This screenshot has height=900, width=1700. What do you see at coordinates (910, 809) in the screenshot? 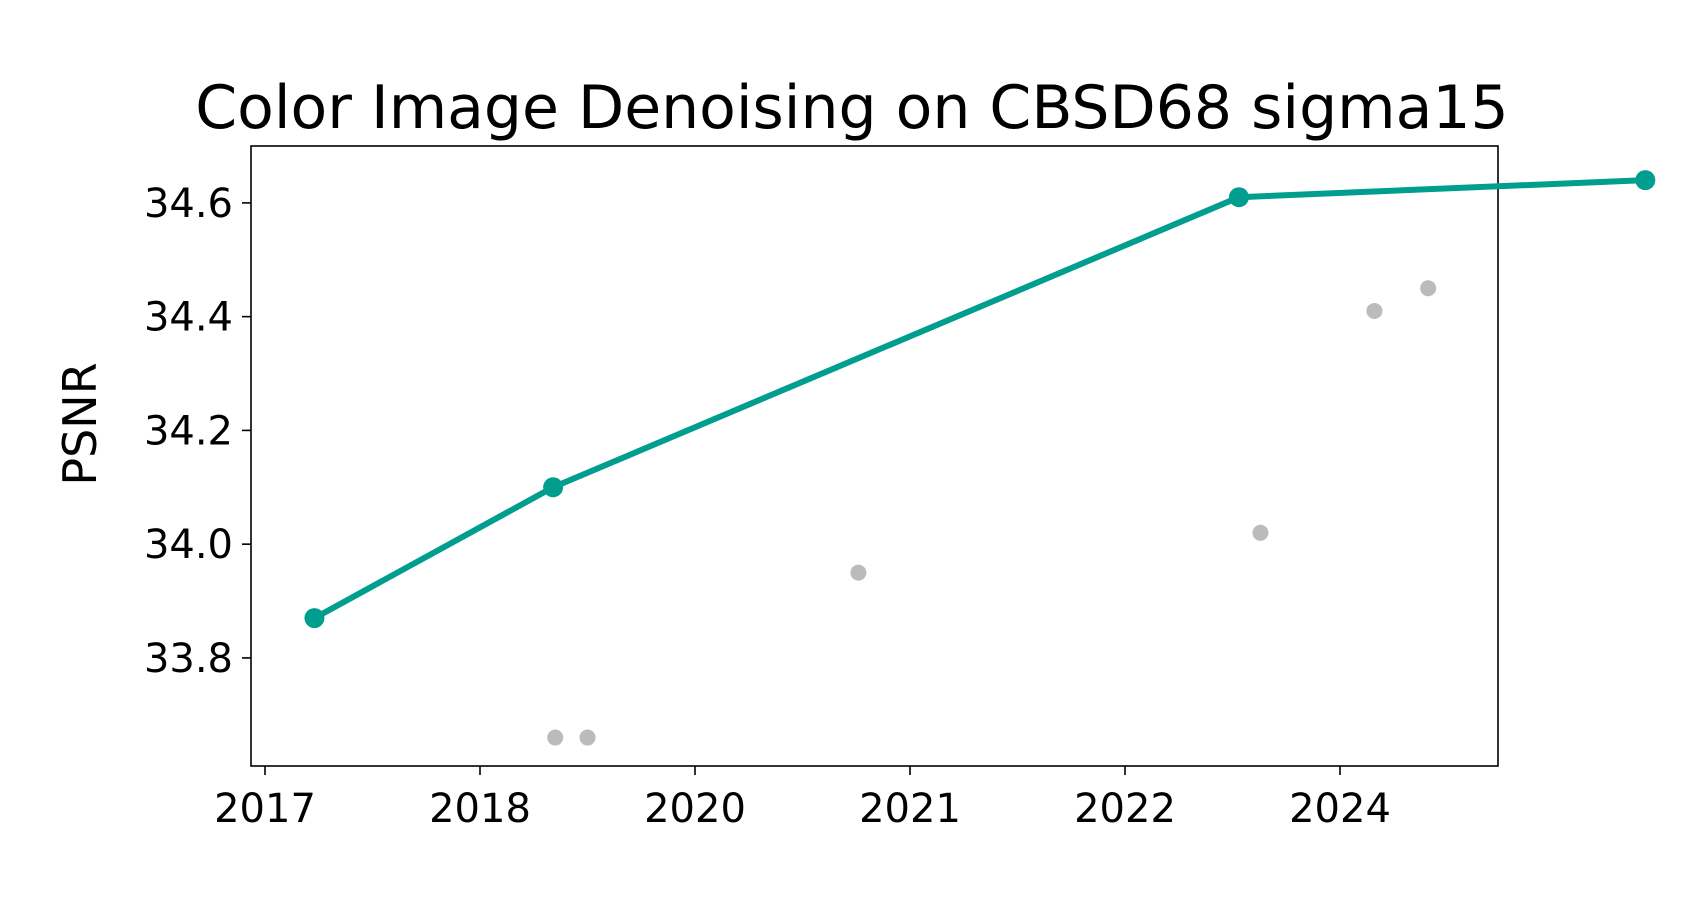
I see `x-tick-label: 2021` at bounding box center [910, 809].